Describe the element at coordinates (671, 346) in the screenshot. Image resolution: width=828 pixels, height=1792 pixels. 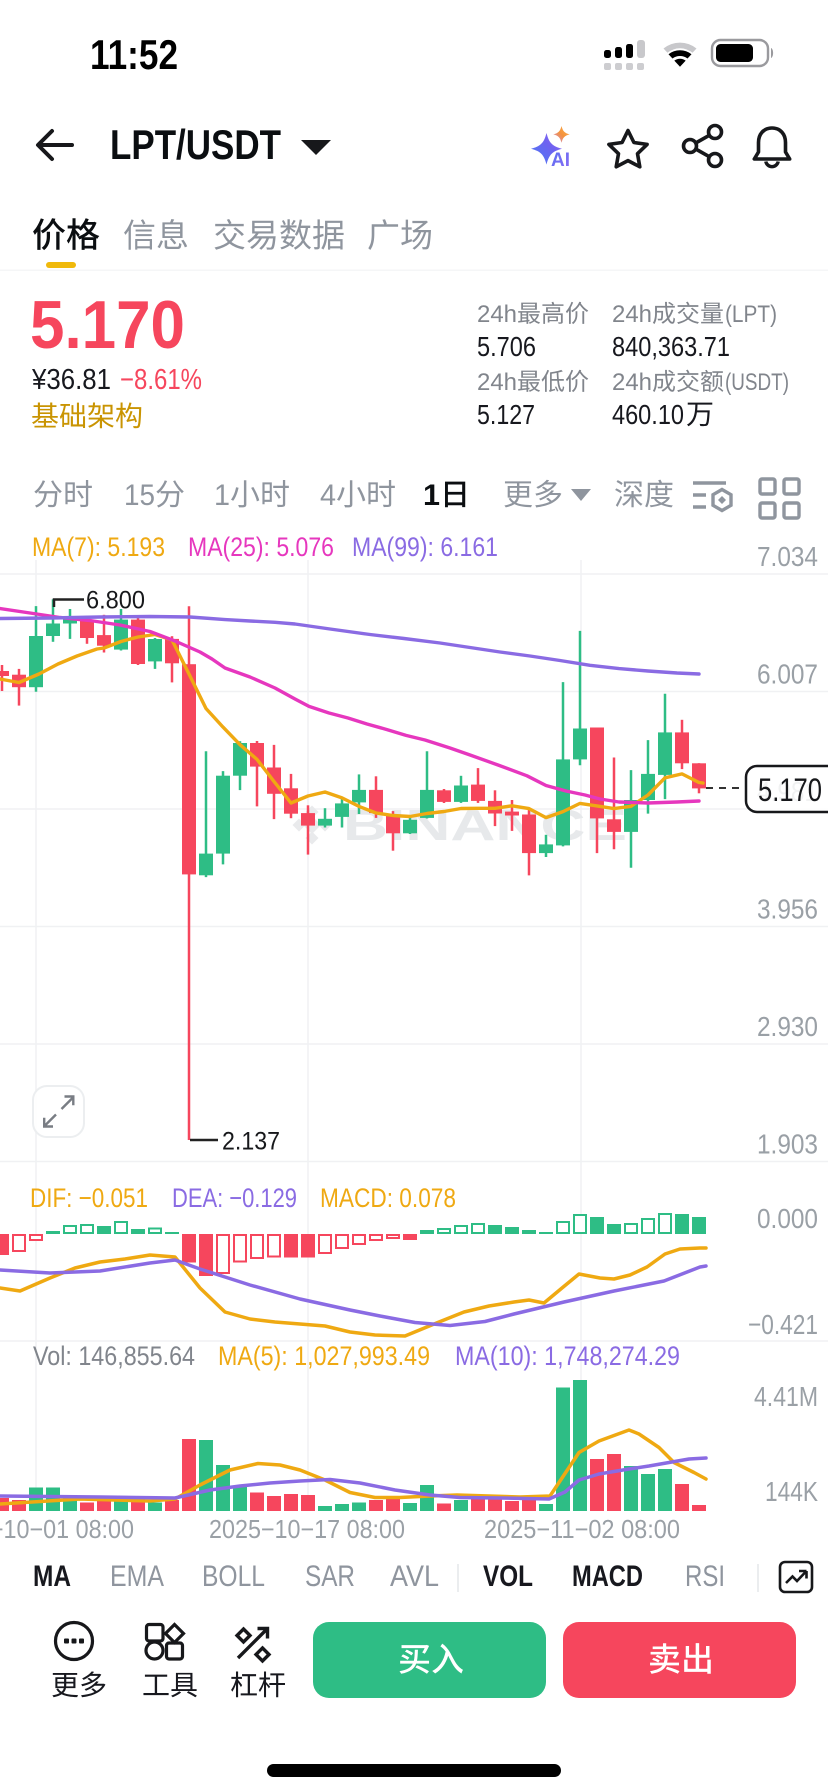
I see `svg-text: 840,363.71` at that location.